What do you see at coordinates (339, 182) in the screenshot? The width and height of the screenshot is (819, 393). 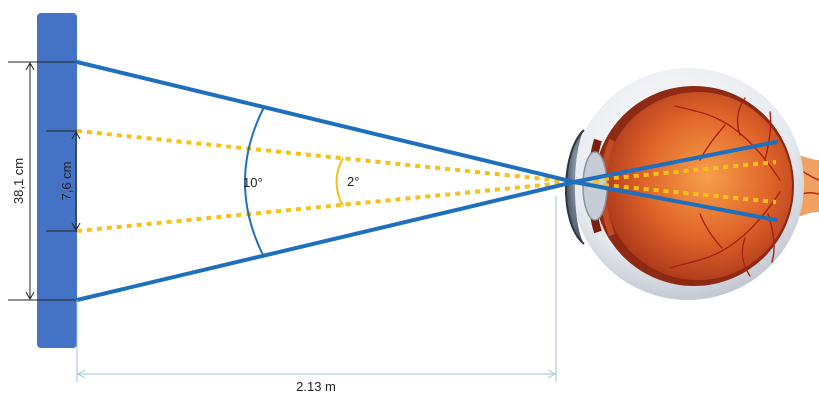 I see `narrow-angle-arc` at bounding box center [339, 182].